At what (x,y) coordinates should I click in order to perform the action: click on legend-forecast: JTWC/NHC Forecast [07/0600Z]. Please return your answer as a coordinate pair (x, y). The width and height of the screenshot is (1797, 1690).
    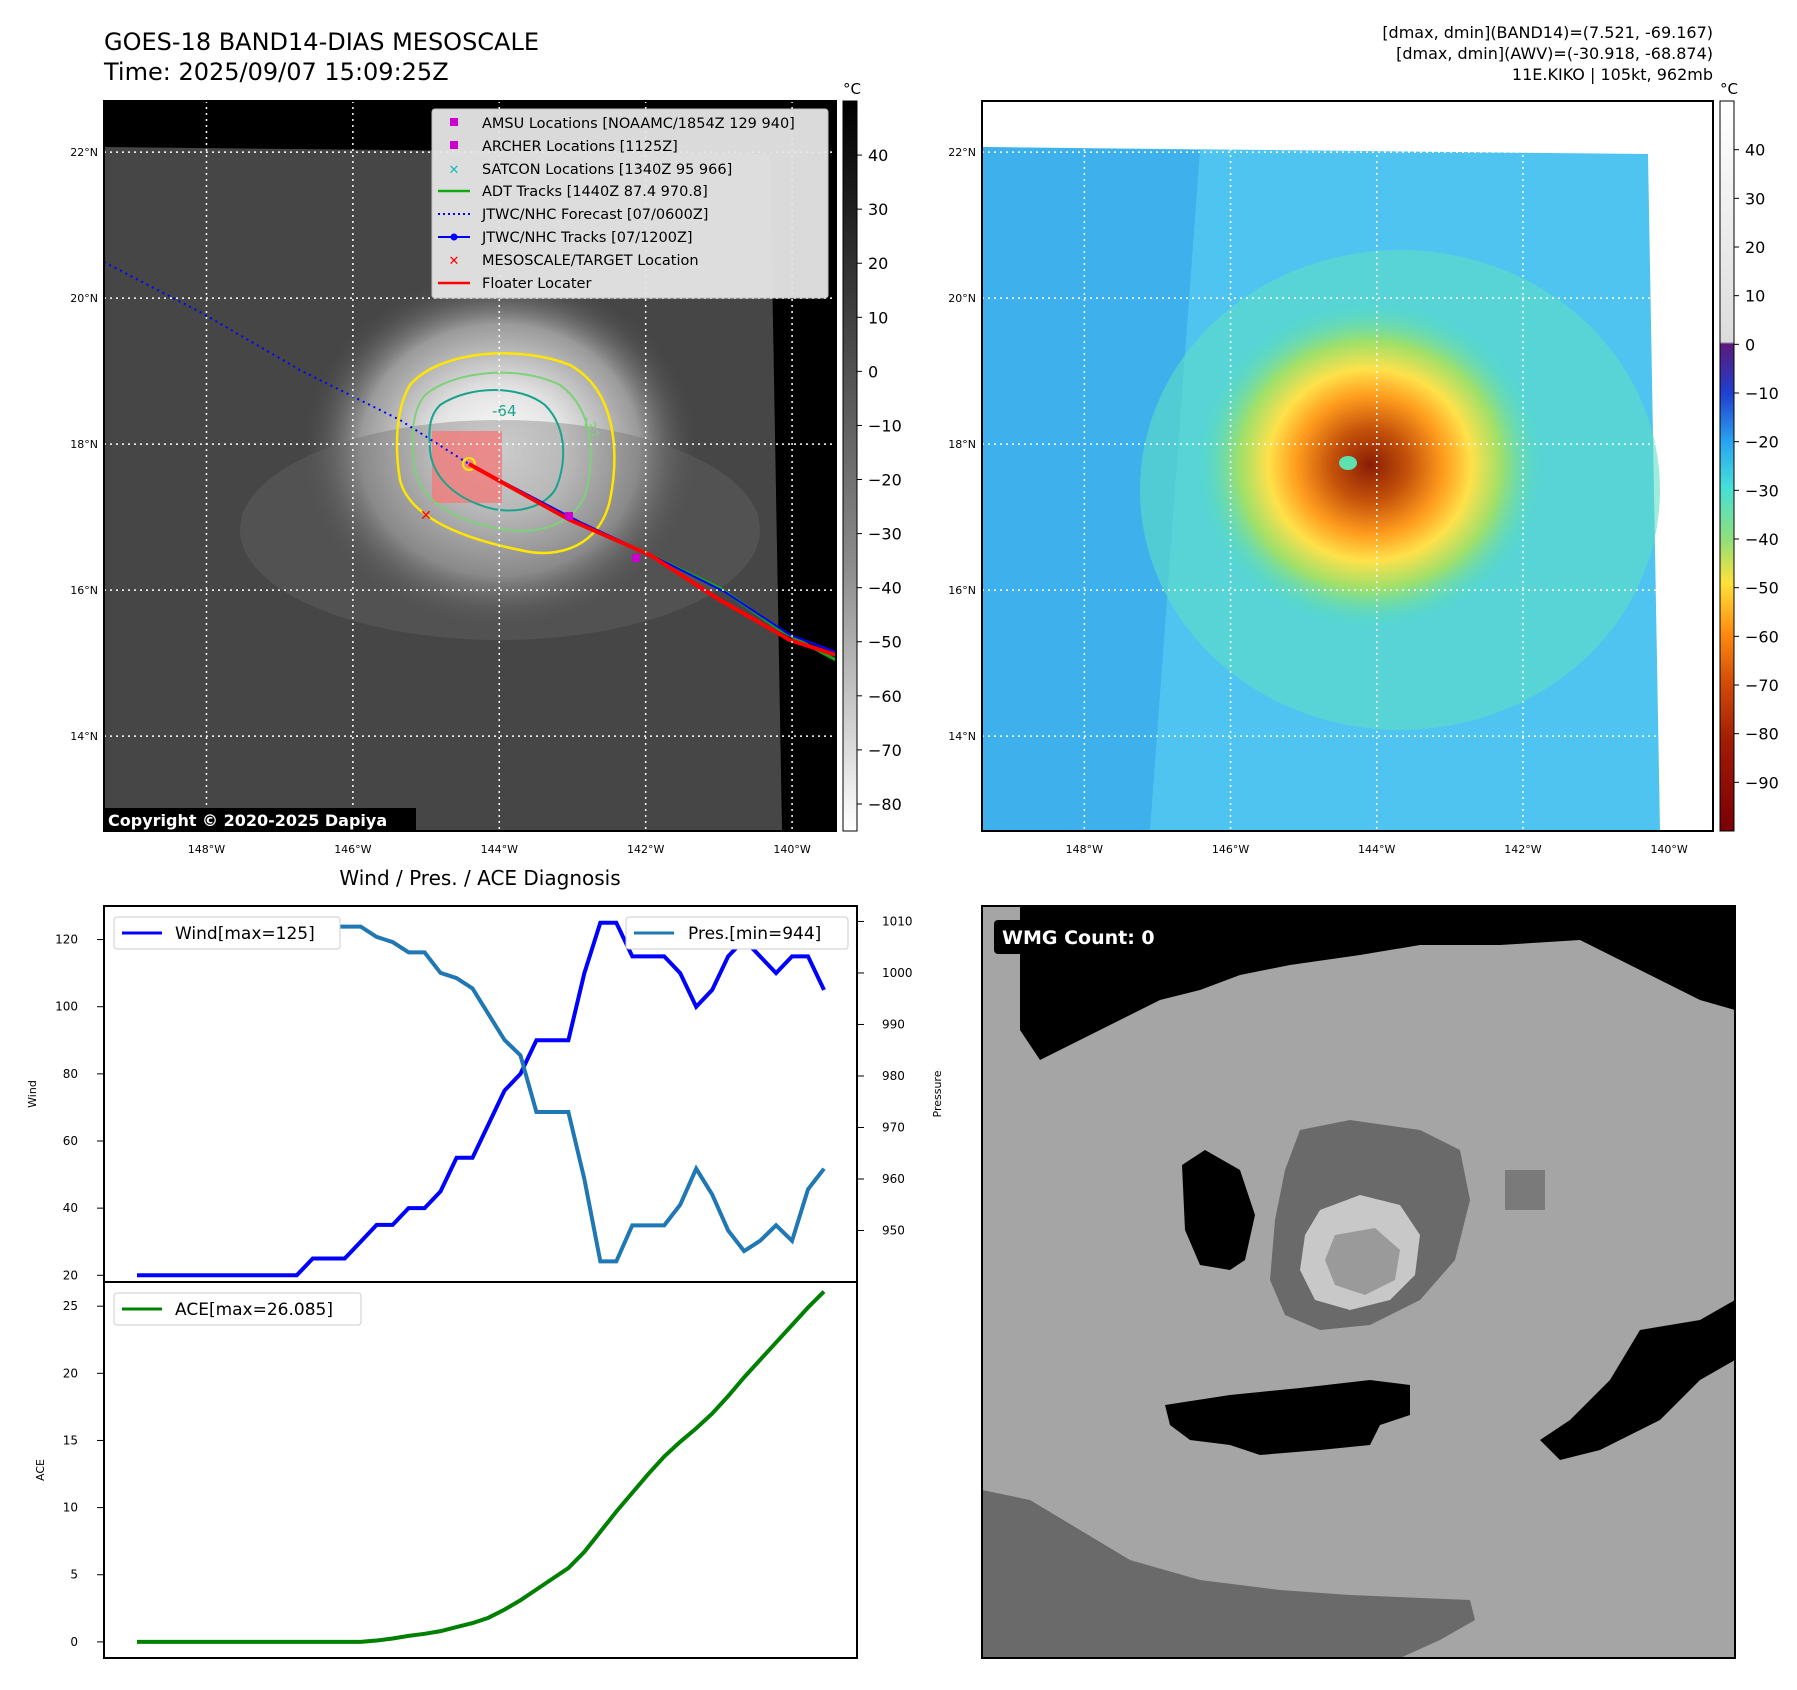
    Looking at the image, I should click on (594, 215).